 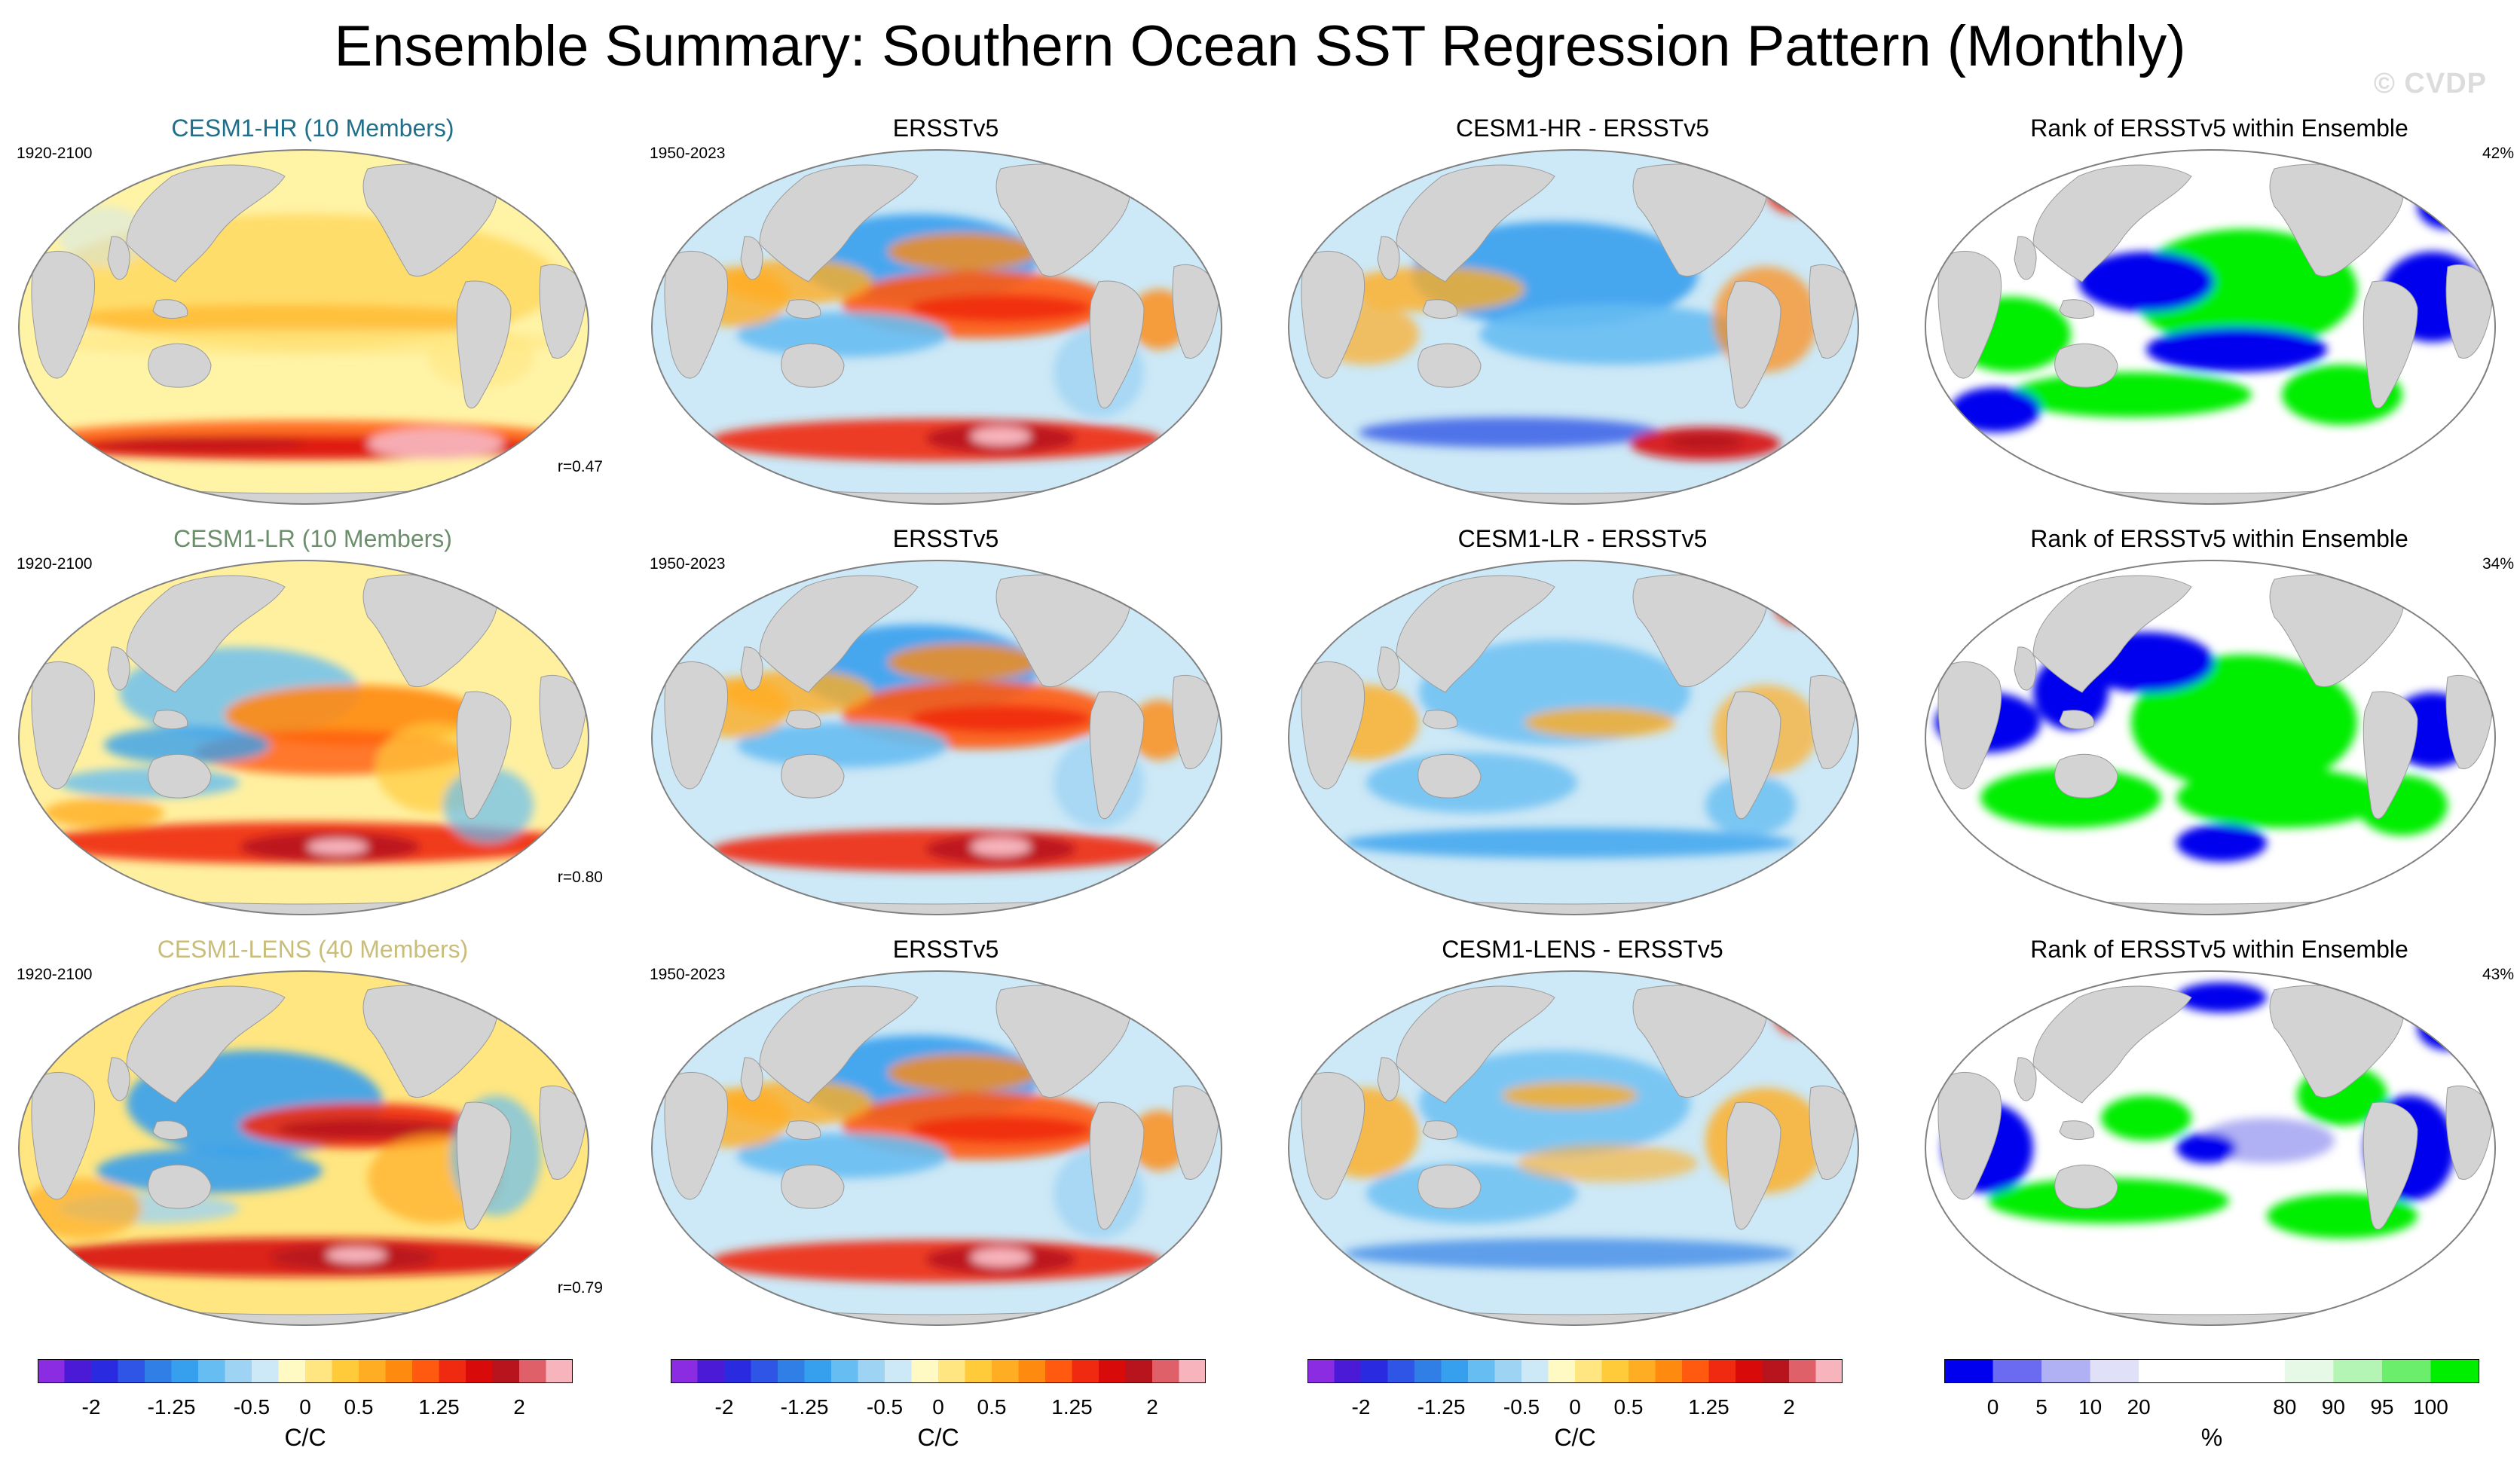 What do you see at coordinates (206, 224) in the screenshot?
I see `land-asia` at bounding box center [206, 224].